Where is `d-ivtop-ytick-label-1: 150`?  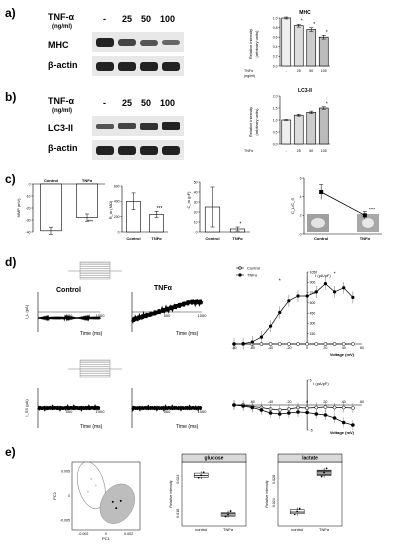
d-ivtop-ytick-label-1: 150 is located at coordinates (313, 334).